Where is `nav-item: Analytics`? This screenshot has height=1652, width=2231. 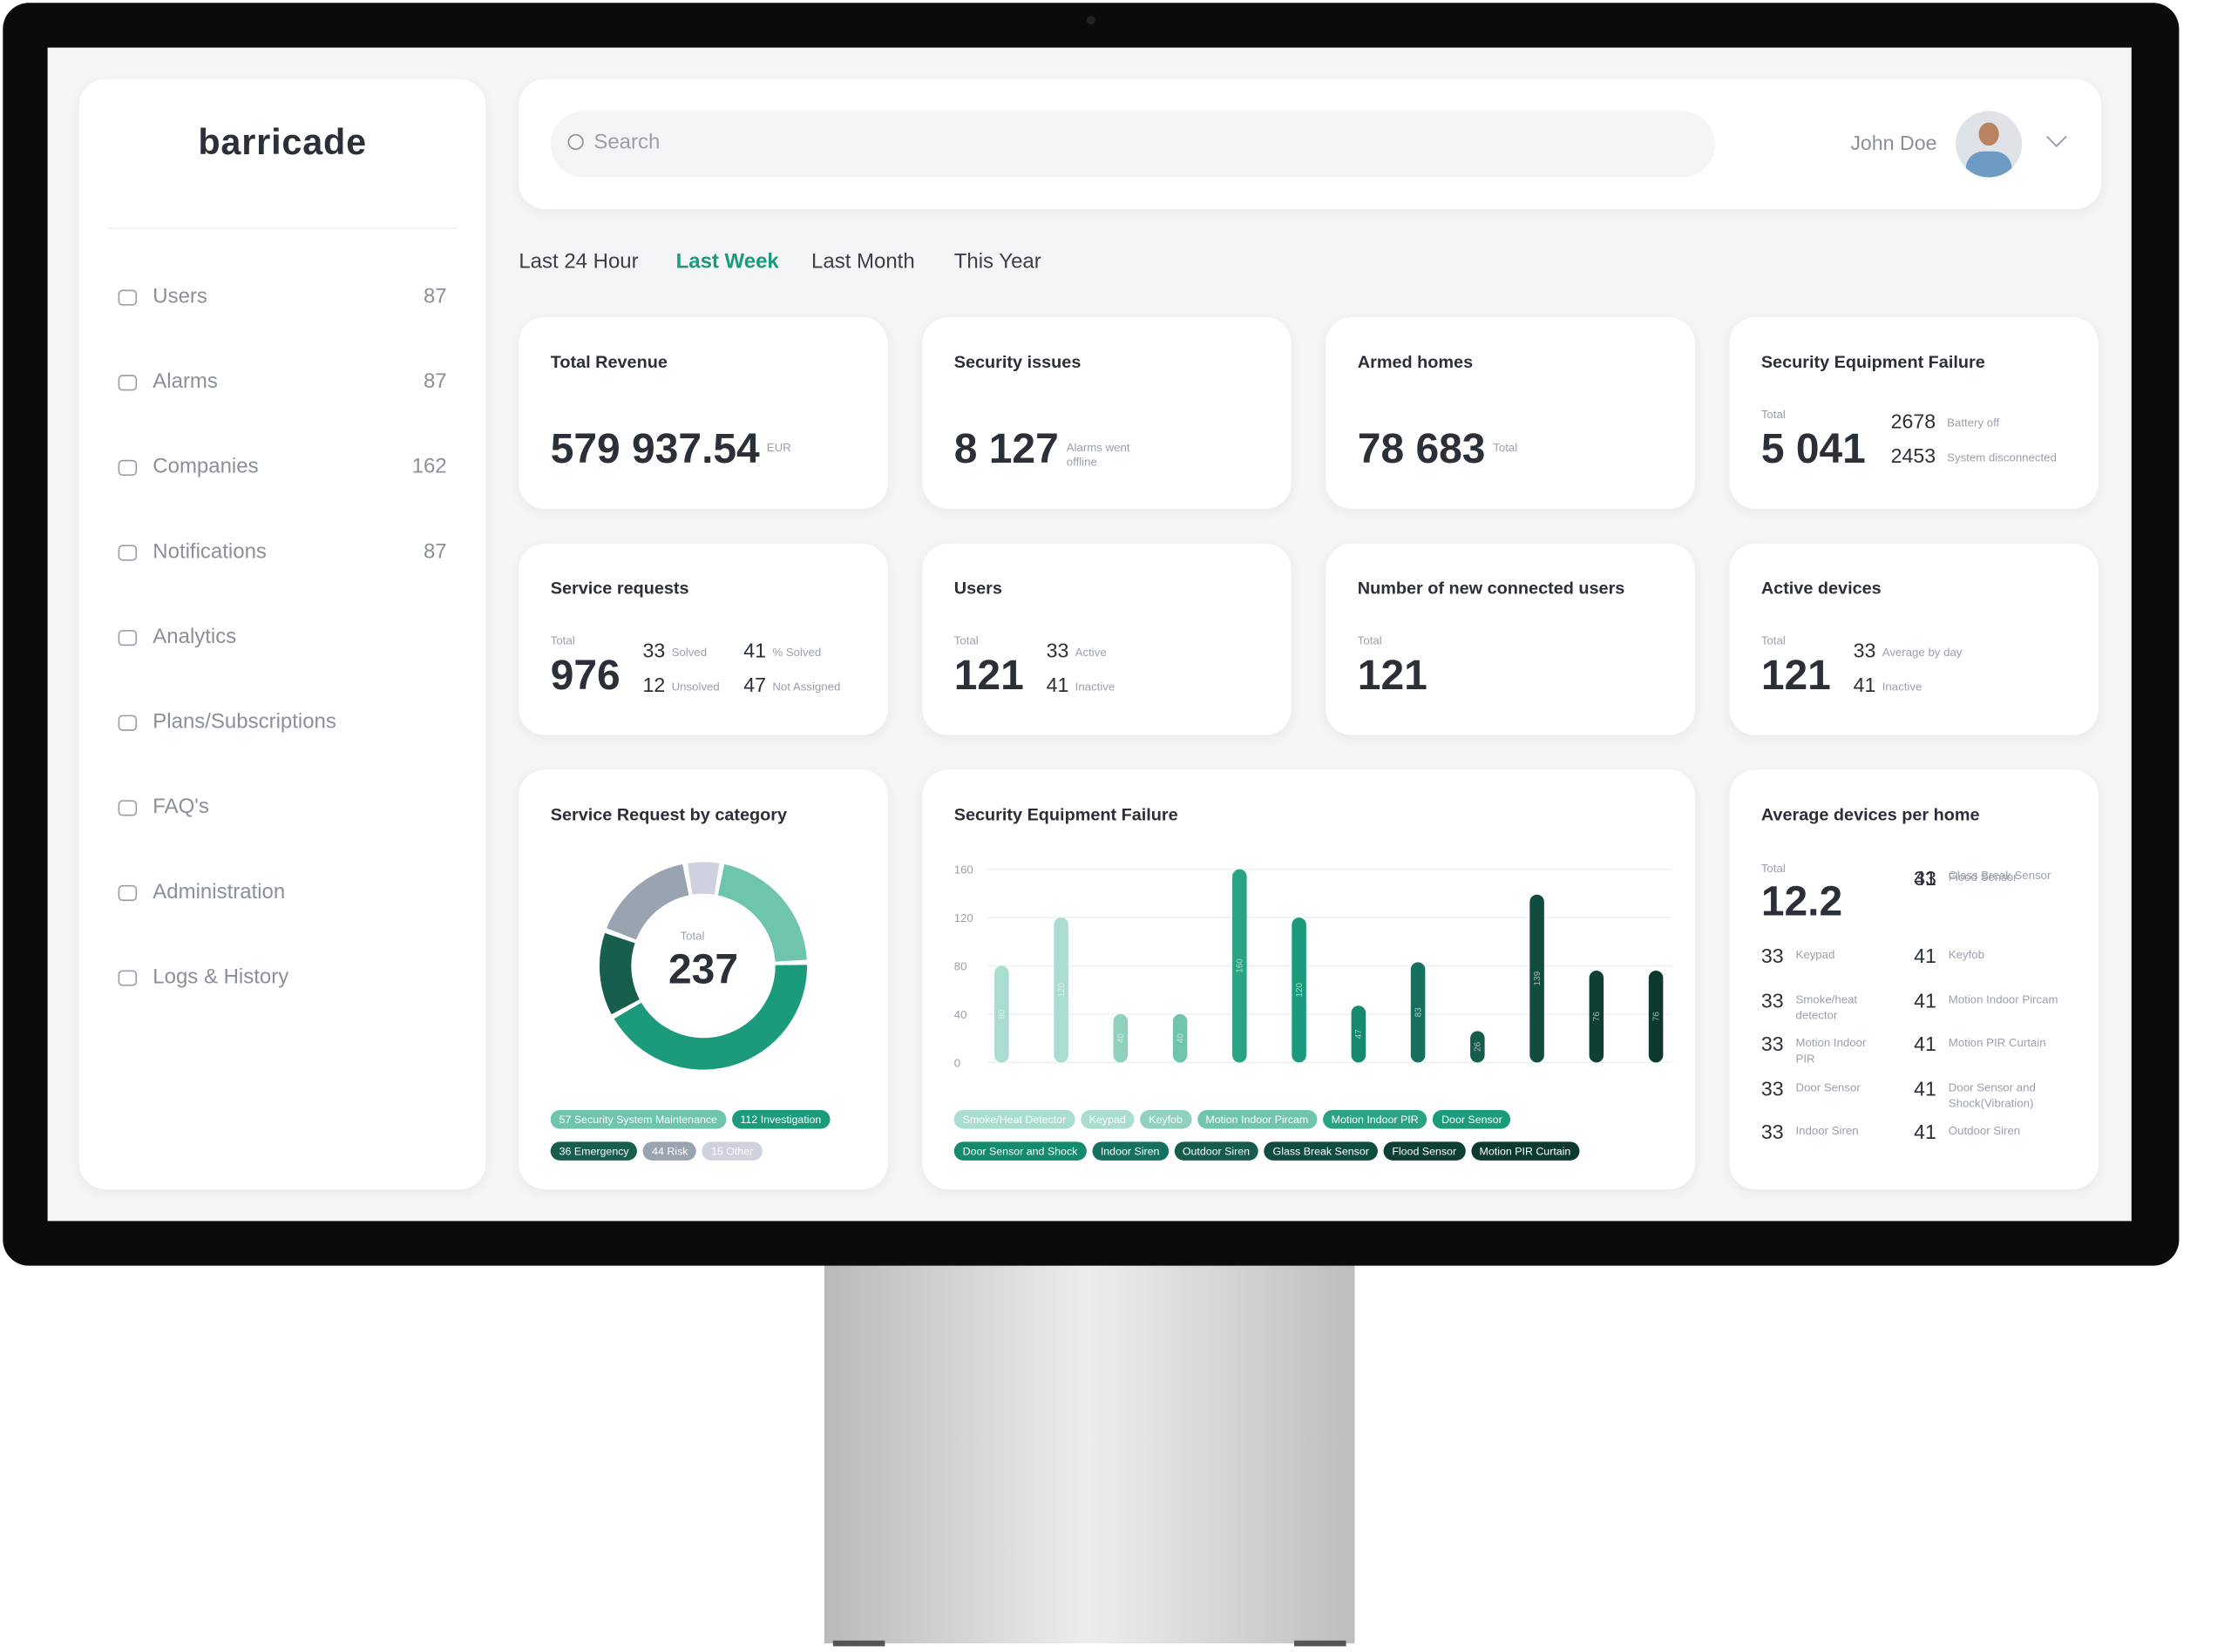
nav-item: Analytics is located at coordinates (282, 640).